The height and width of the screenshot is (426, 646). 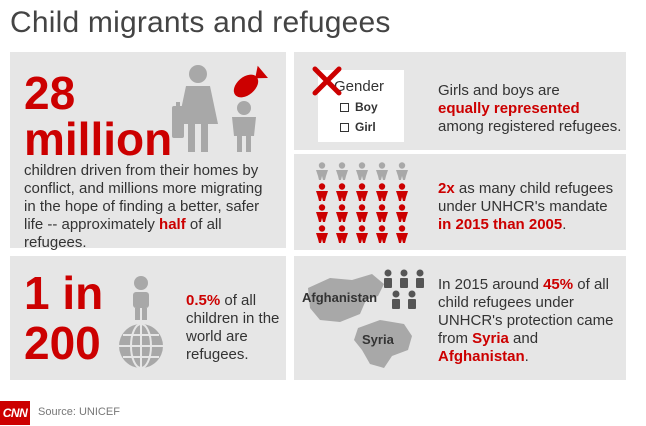 What do you see at coordinates (378, 339) in the screenshot?
I see `map-label-syria: Syria` at bounding box center [378, 339].